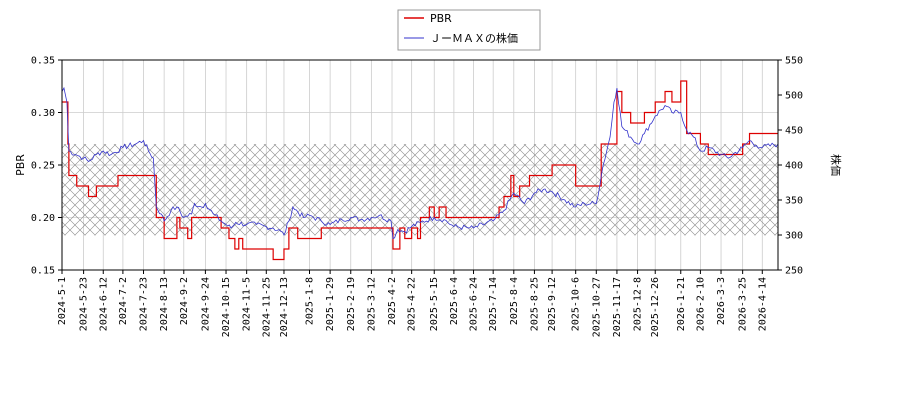 The image size is (900, 400). Describe the element at coordinates (184, 301) in the screenshot. I see `x-tick-label: 2024-9-2` at that location.